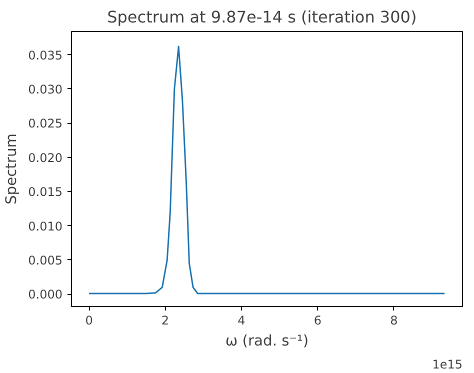  I want to click on x-tick-label: 0, so click(89, 321).